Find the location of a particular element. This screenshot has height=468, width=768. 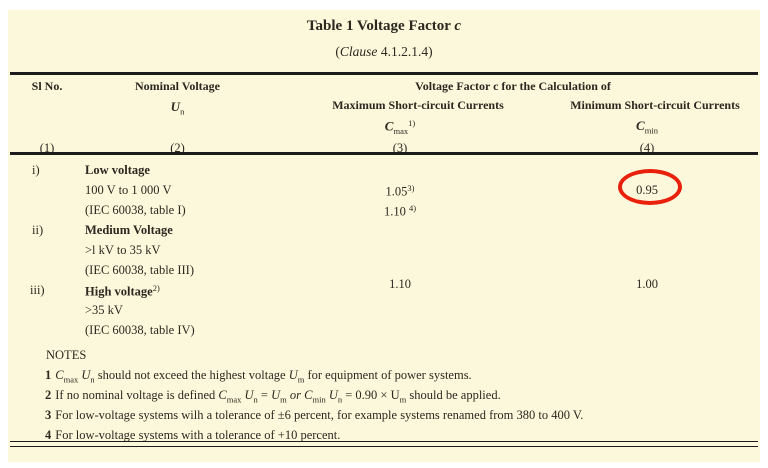

notes-heading: NOTES is located at coordinates (66, 355).